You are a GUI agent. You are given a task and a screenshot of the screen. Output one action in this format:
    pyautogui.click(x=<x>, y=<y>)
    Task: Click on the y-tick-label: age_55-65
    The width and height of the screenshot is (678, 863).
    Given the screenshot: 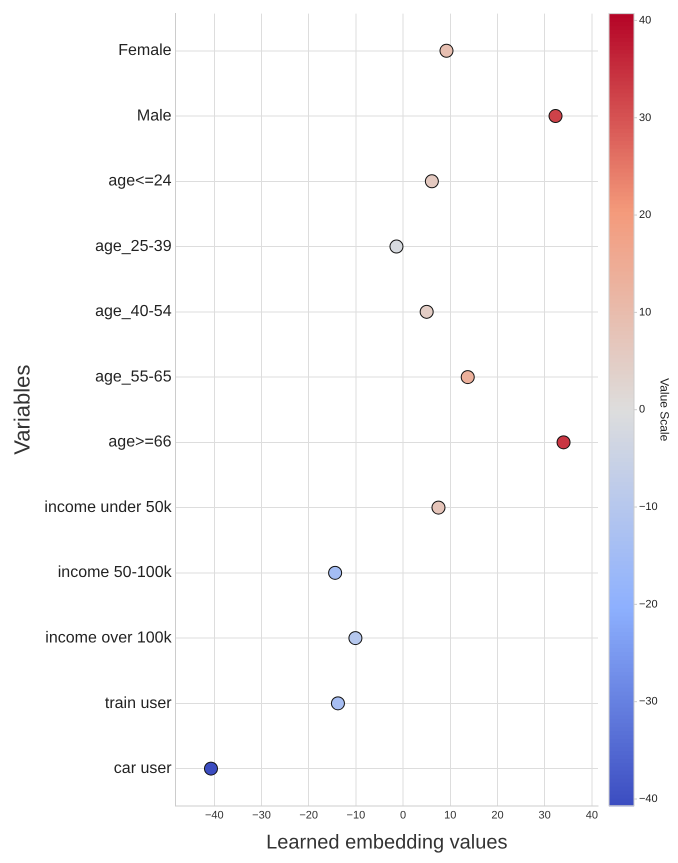 What is the action you would take?
    pyautogui.click(x=133, y=377)
    